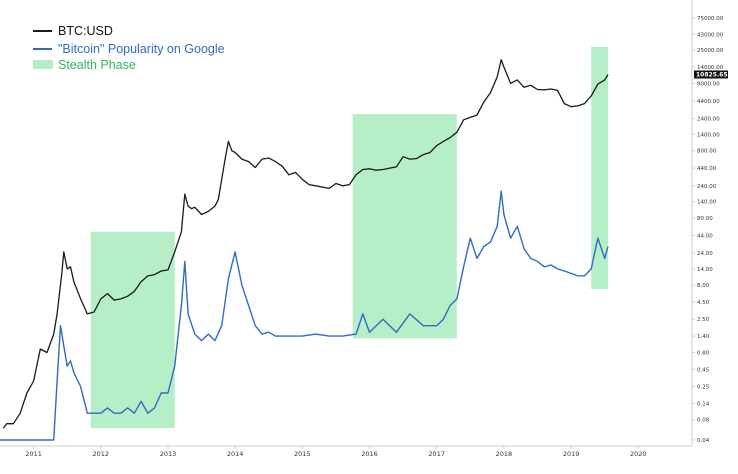 The height and width of the screenshot is (474, 738). I want to click on y-tick-label: 800.00, so click(707, 152).